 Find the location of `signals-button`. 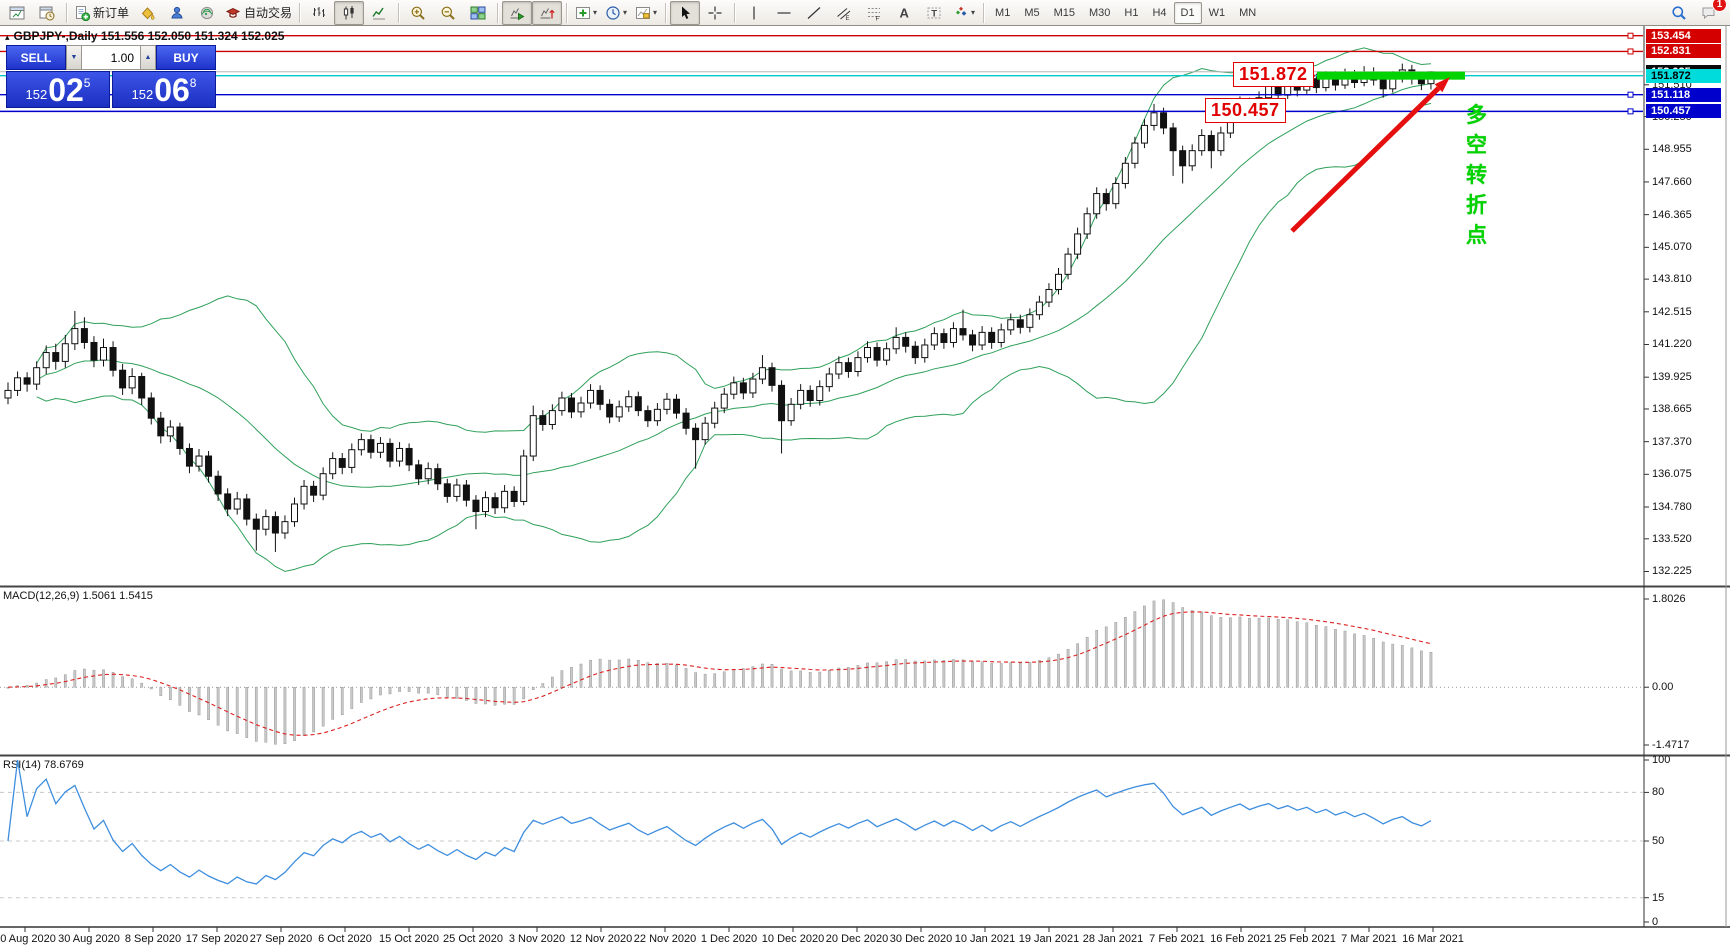

signals-button is located at coordinates (207, 13).